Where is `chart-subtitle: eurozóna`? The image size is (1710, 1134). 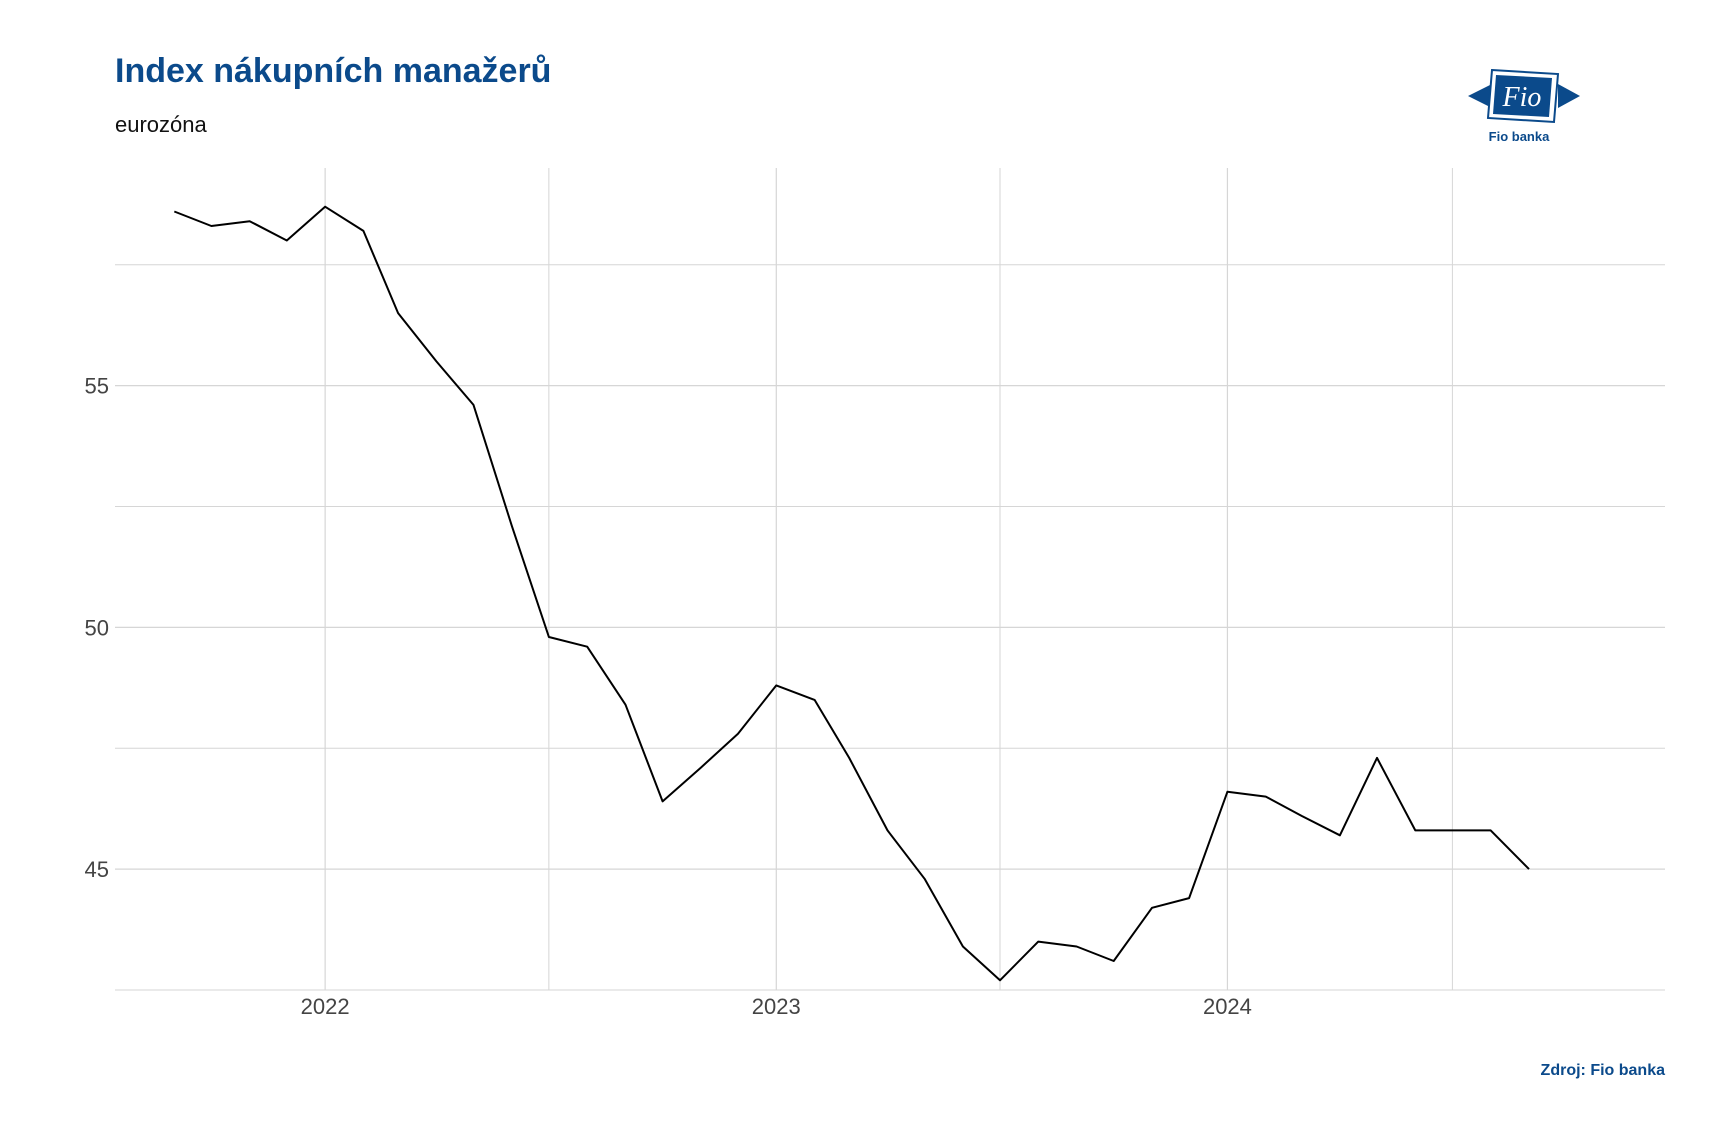 chart-subtitle: eurozóna is located at coordinates (161, 124).